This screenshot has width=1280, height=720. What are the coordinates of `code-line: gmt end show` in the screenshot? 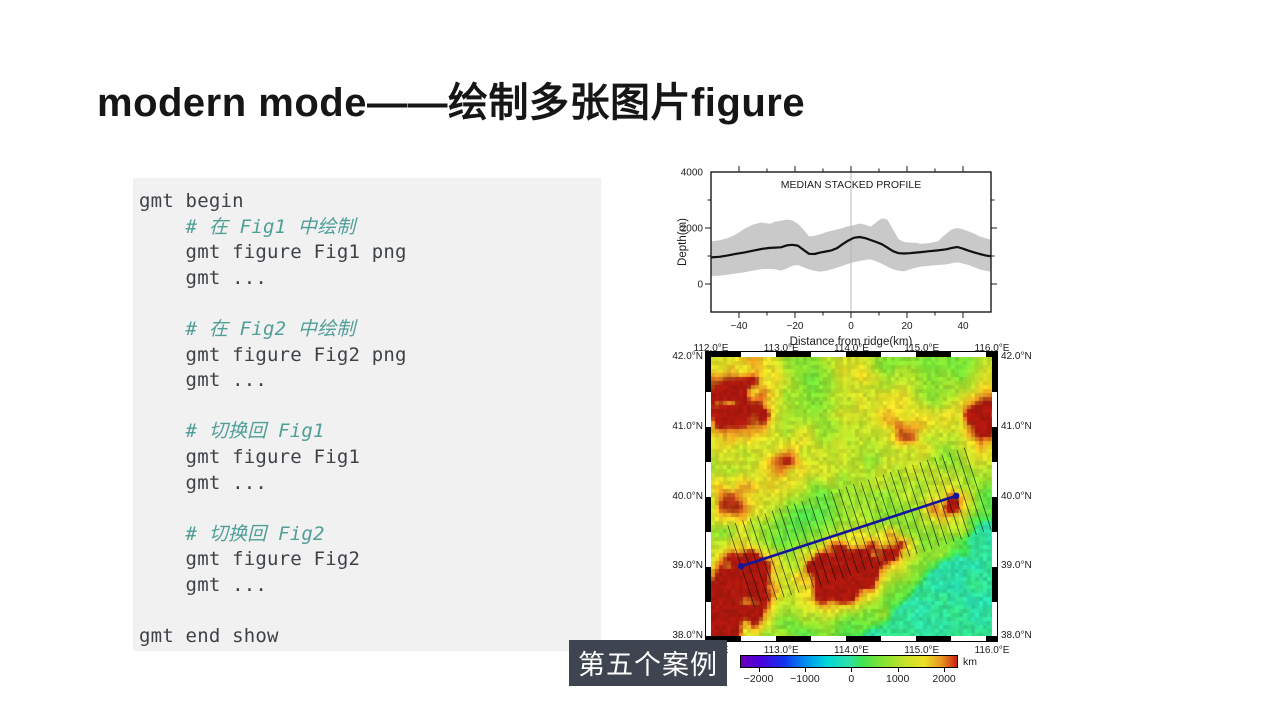 It's located at (209, 636).